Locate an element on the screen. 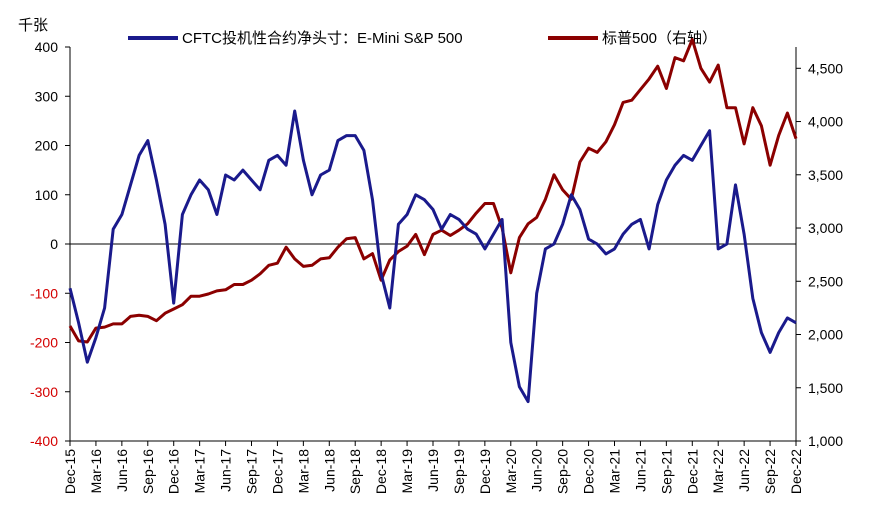  left-axis-ticks: 400 300 200 100 0 -100 -200 -300 -400 is located at coordinates (50, 244).